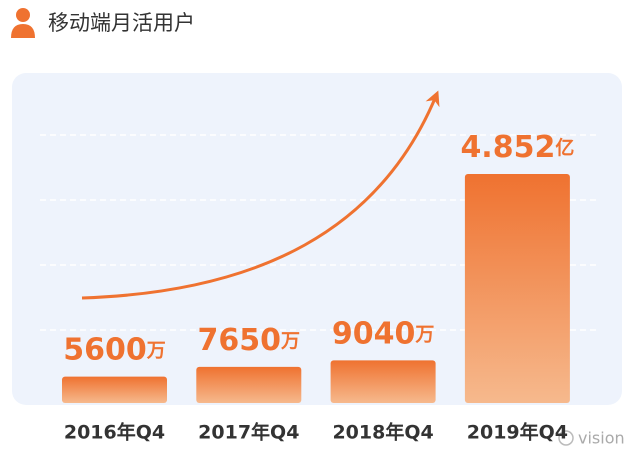 Image resolution: width=634 pixels, height=456 pixels. I want to click on value-label: 7650万, so click(249, 339).